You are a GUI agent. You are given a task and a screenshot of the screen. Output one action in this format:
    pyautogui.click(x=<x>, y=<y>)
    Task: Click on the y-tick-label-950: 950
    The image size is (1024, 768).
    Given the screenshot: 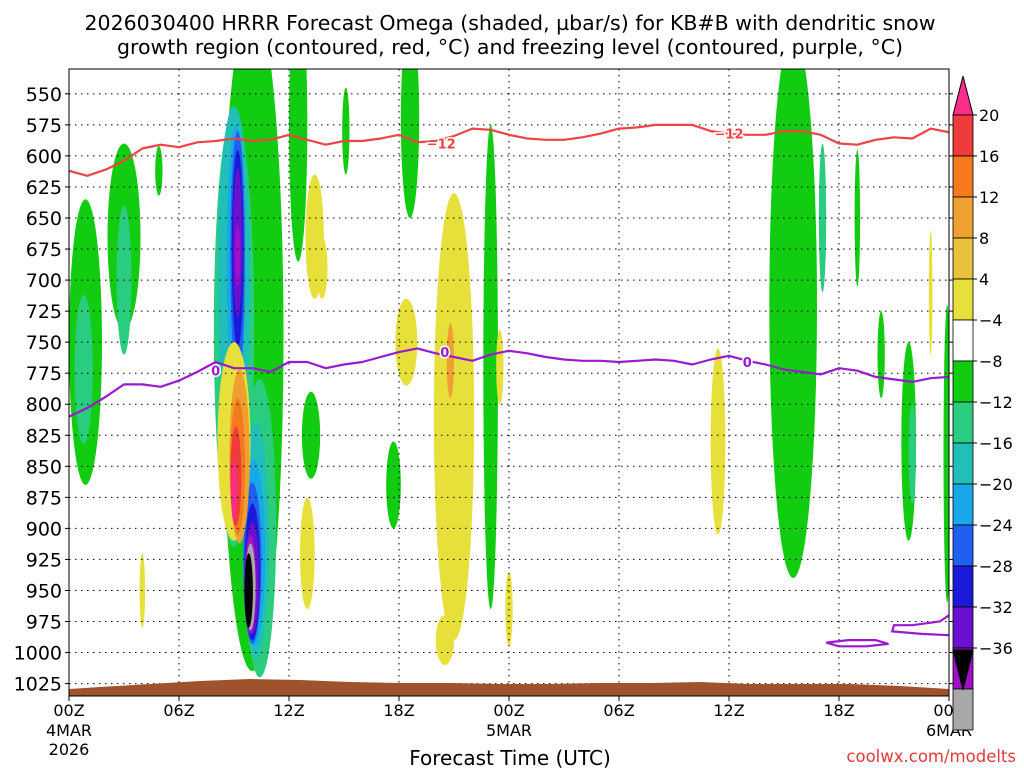 What is the action you would take?
    pyautogui.click(x=44, y=591)
    